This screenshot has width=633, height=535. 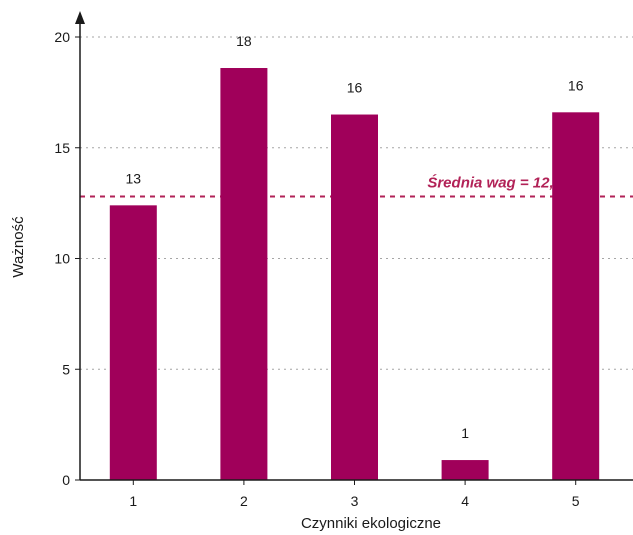 What do you see at coordinates (80, 17) in the screenshot?
I see `y-axis-arrow` at bounding box center [80, 17].